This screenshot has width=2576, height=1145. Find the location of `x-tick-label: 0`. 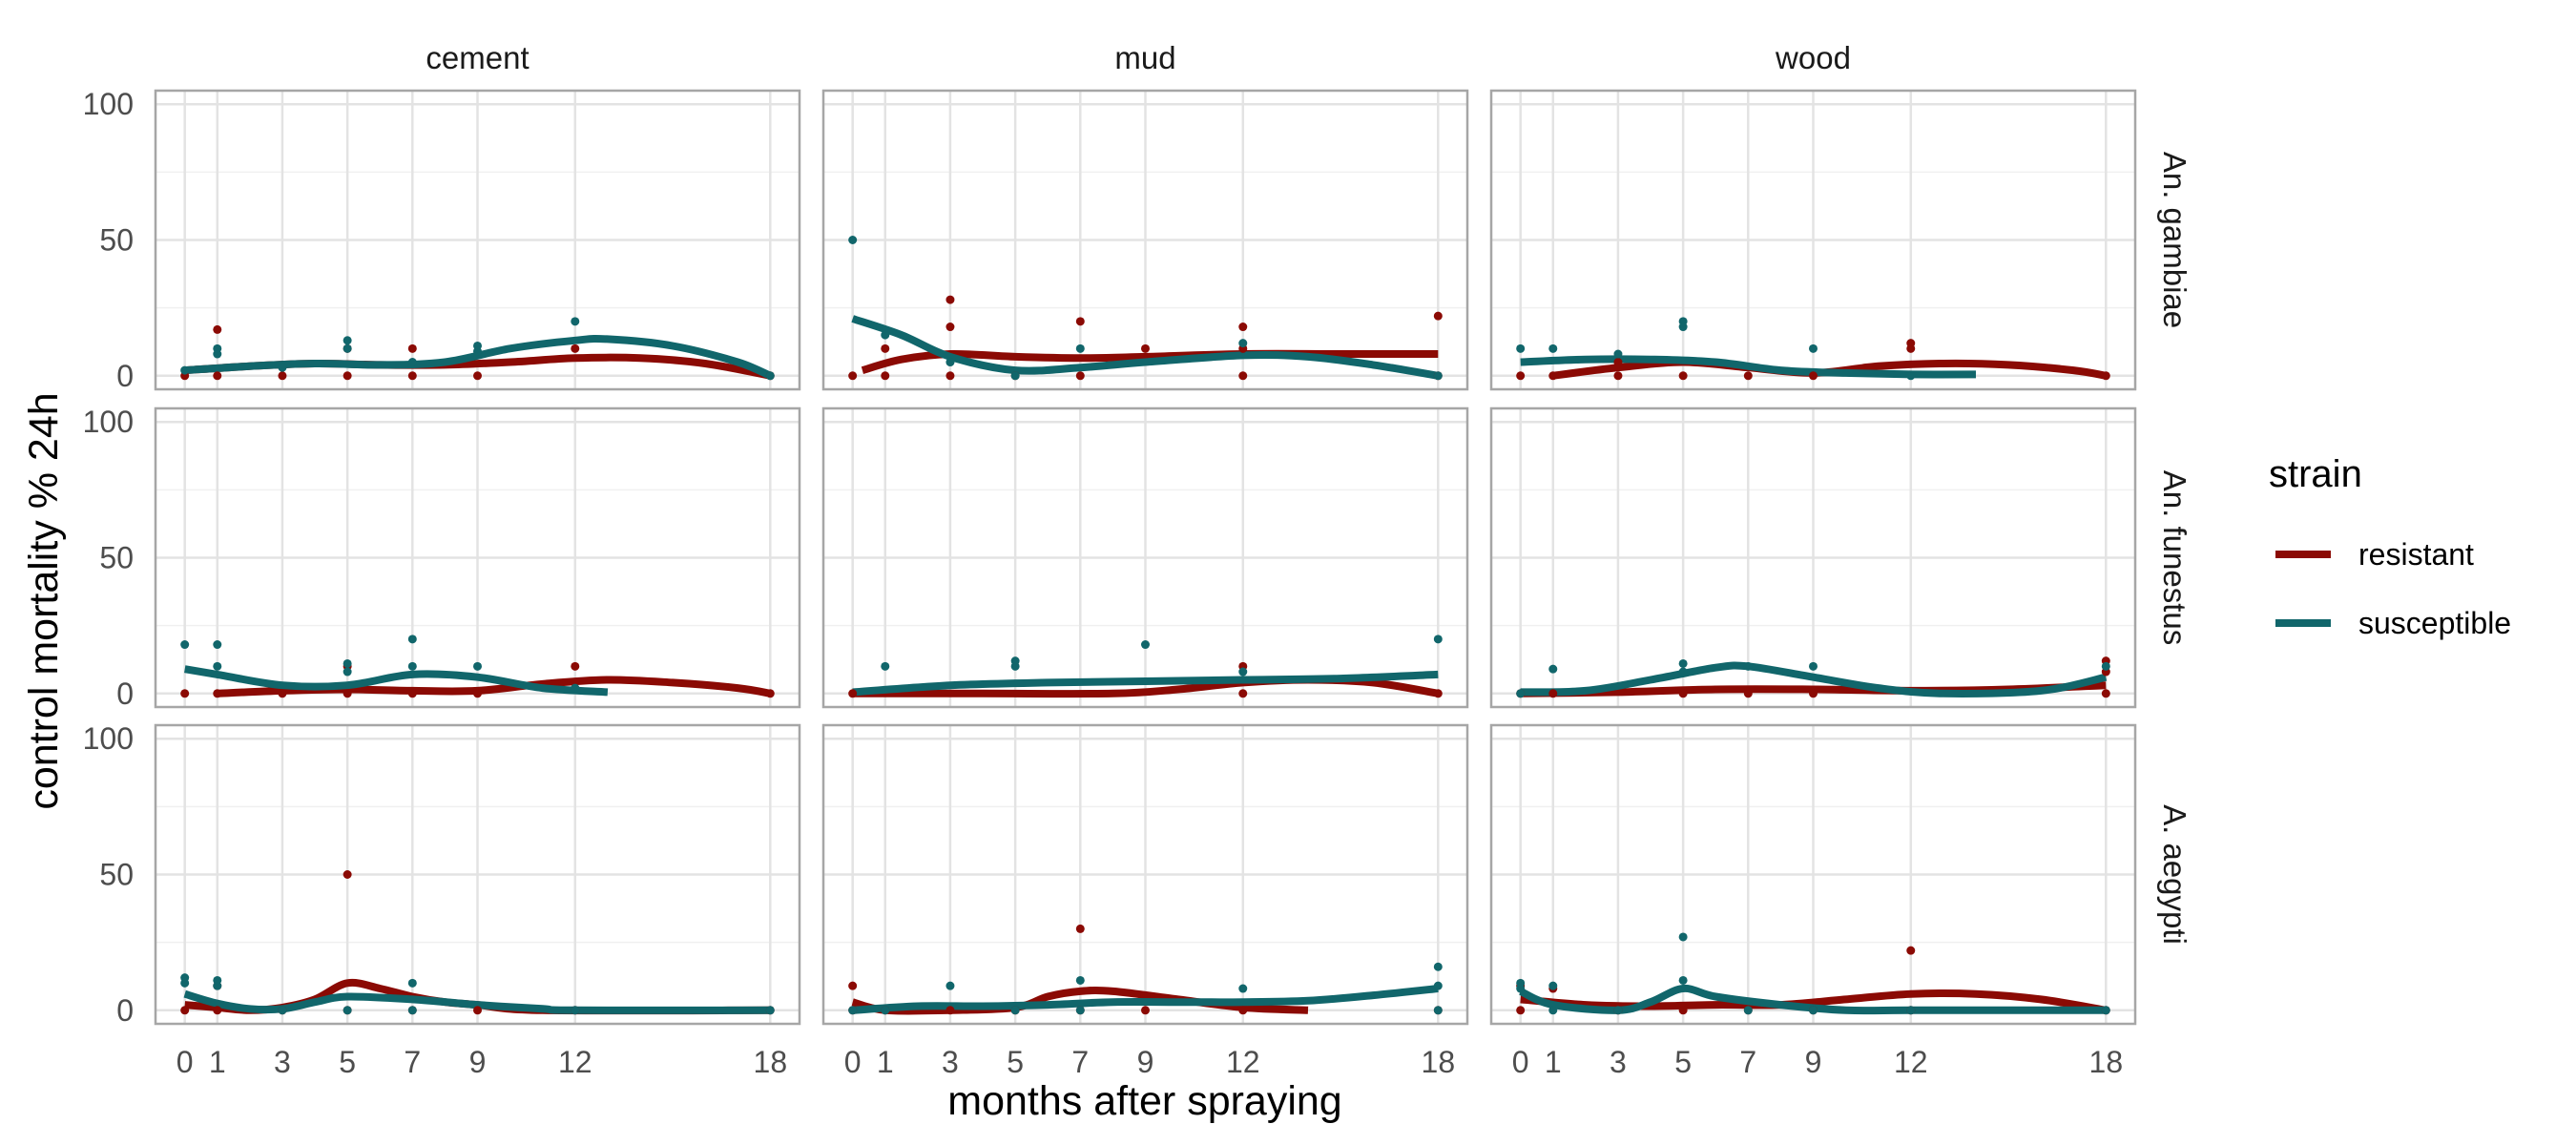

x-tick-label: 0 is located at coordinates (853, 1062).